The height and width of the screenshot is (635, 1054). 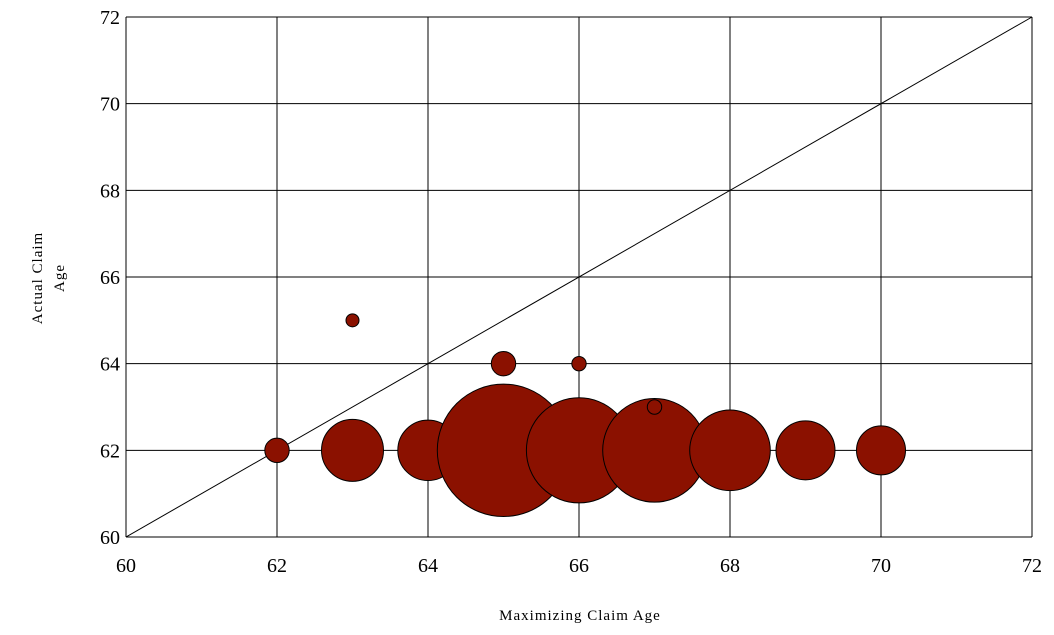 I want to click on x-axis-ticks: 60 62 64 66 68 70 72, so click(x=579, y=566).